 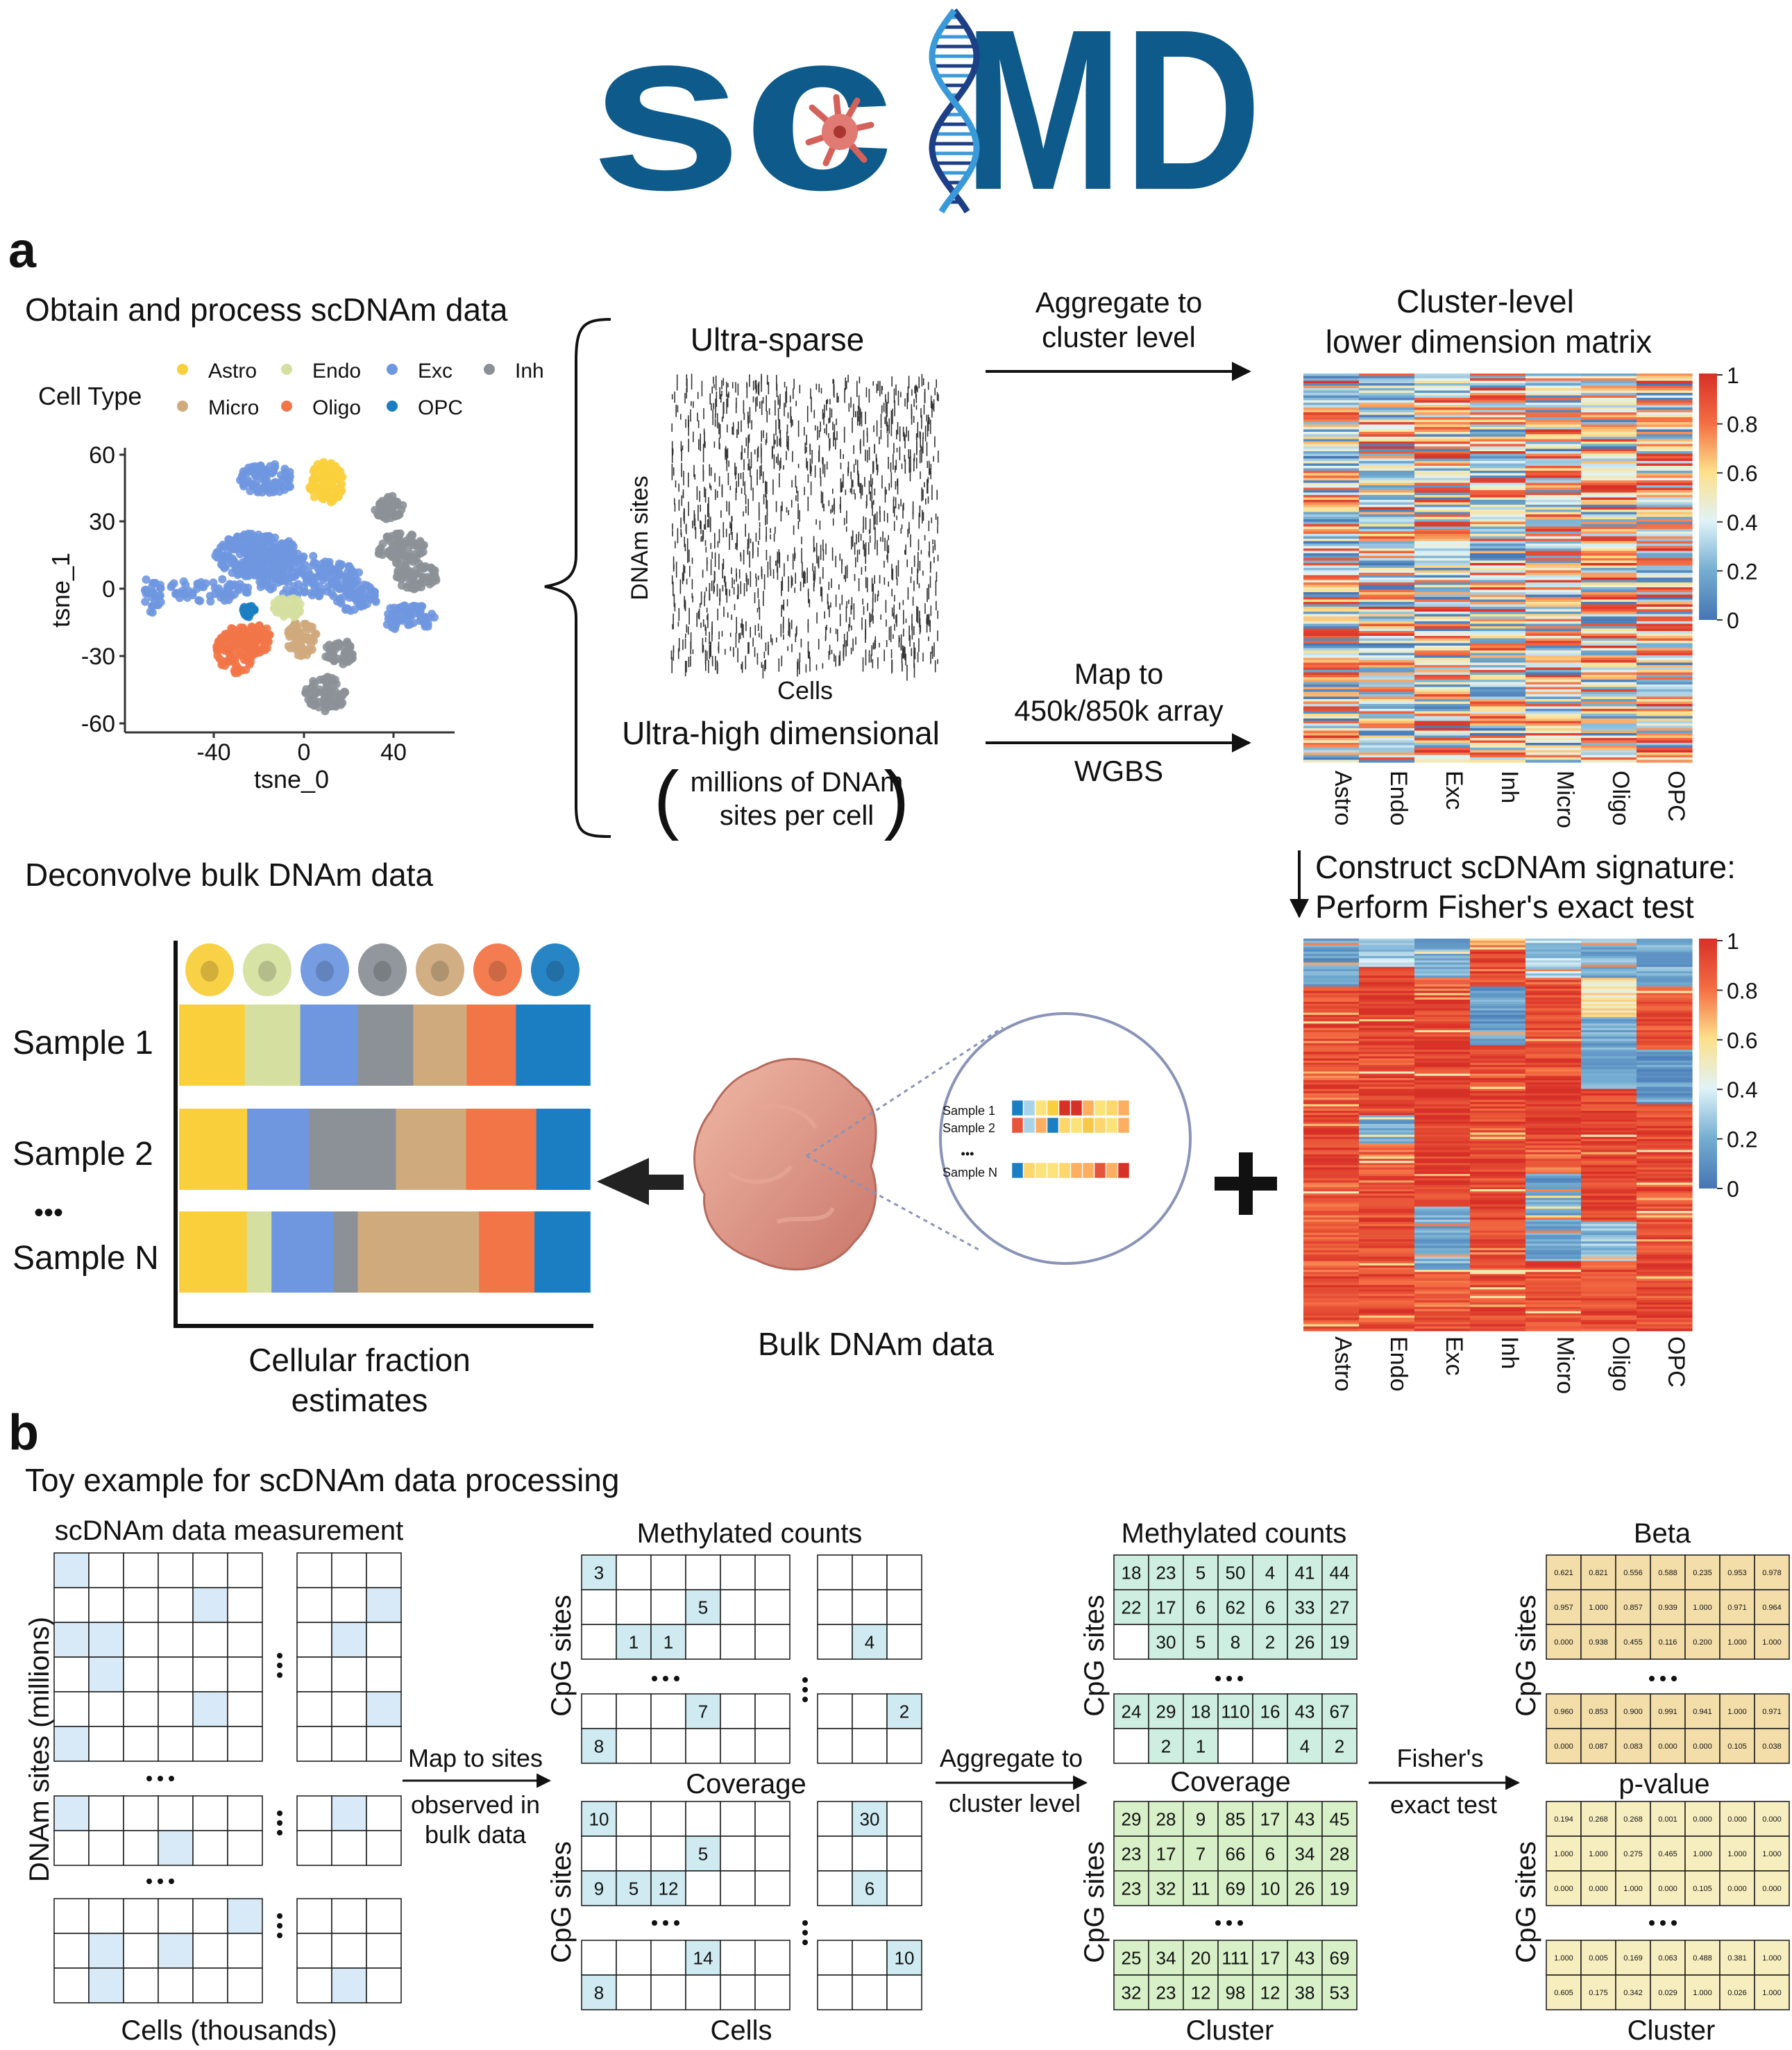 I want to click on tsne-xtick: 0, so click(x=304, y=752).